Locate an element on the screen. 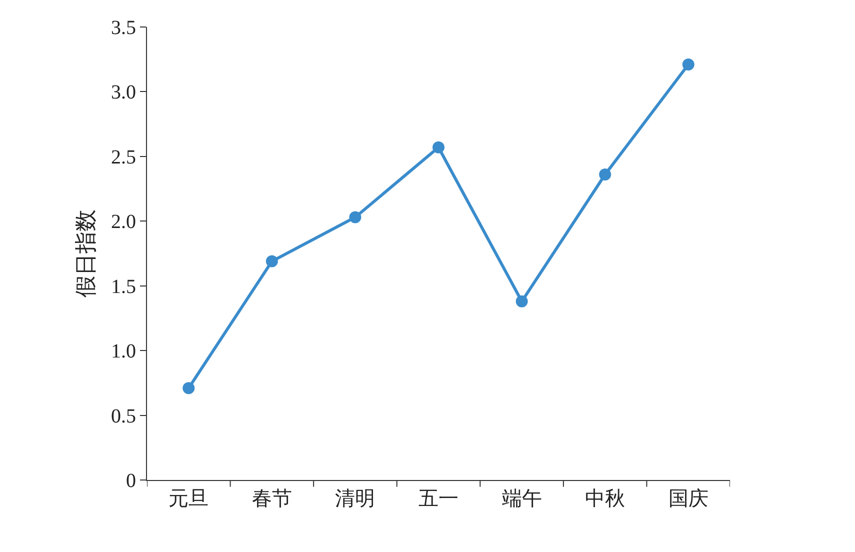  x-tick-label: 元旦 is located at coordinates (188, 499).